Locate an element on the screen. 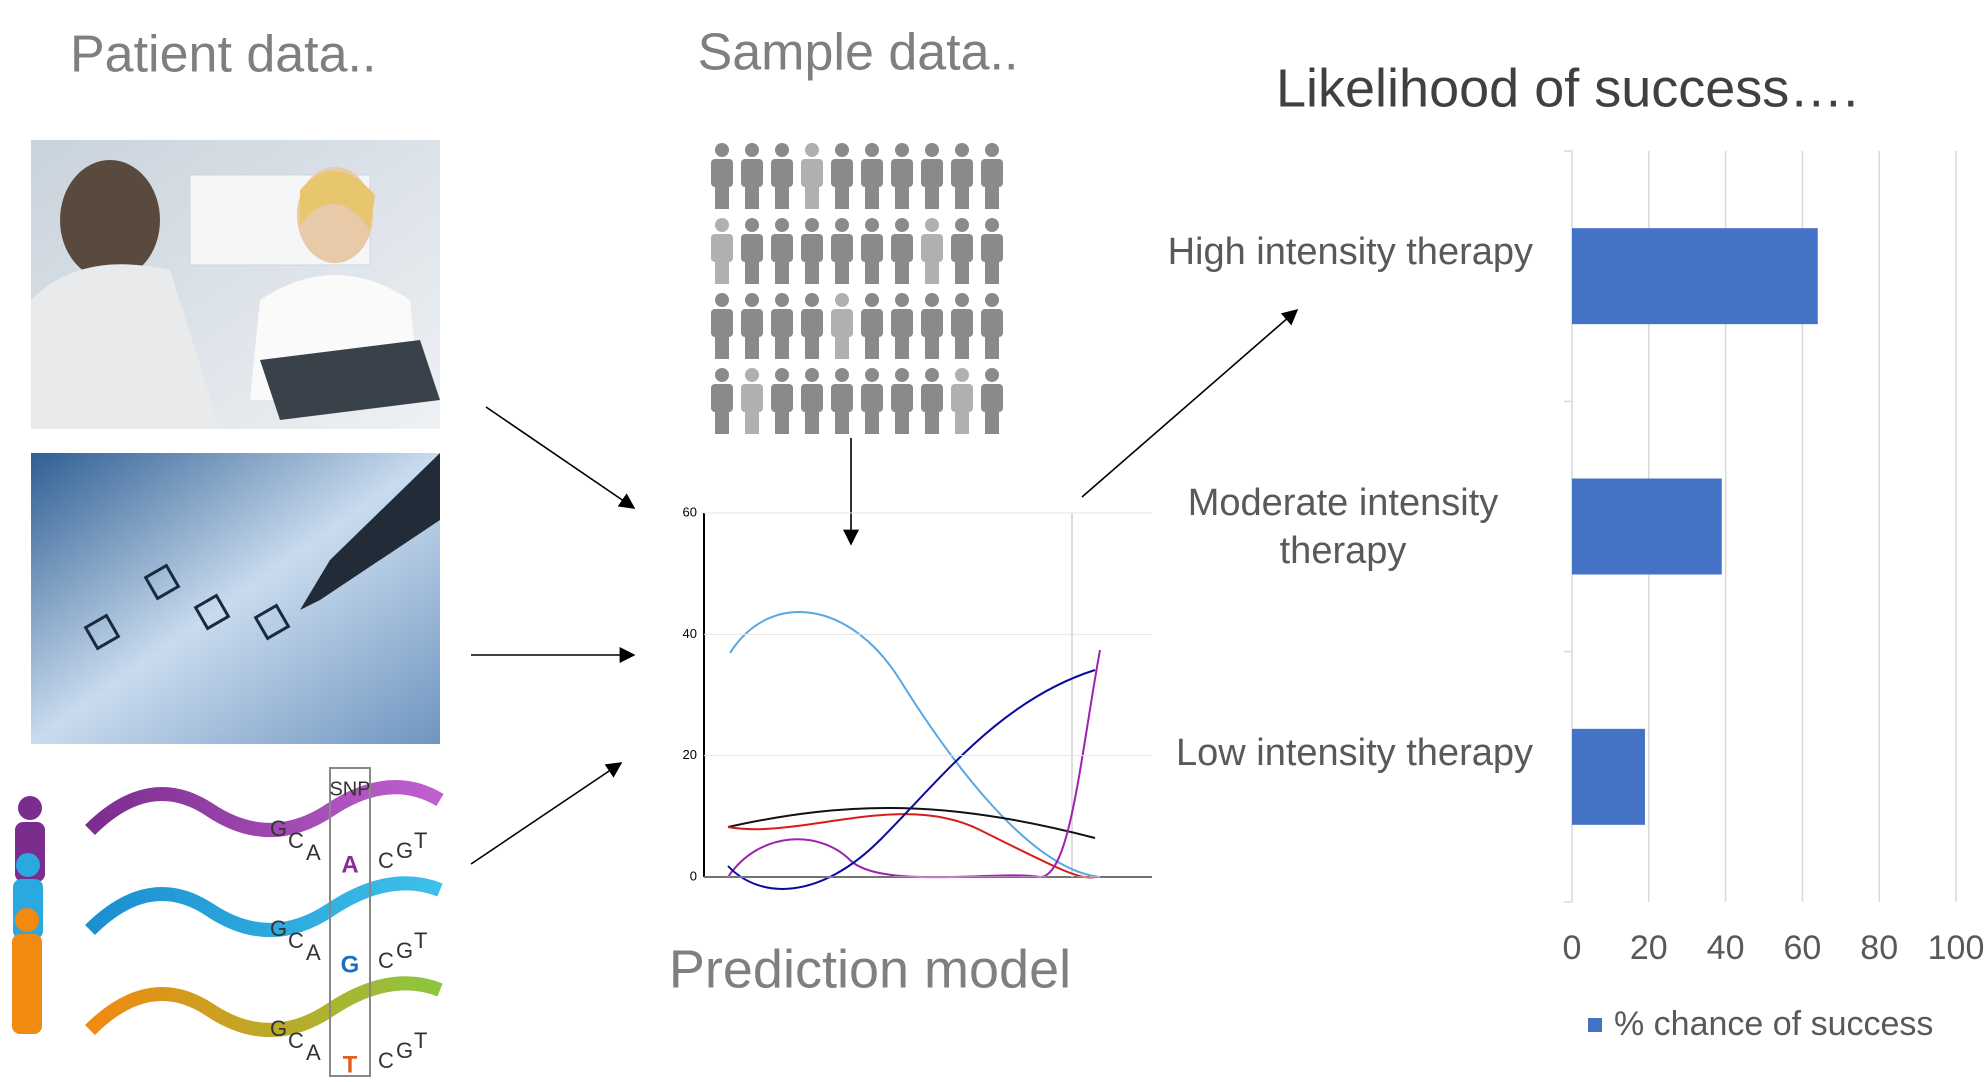 Image resolution: width=1988 pixels, height=1082 pixels. bar is located at coordinates (1695, 276).